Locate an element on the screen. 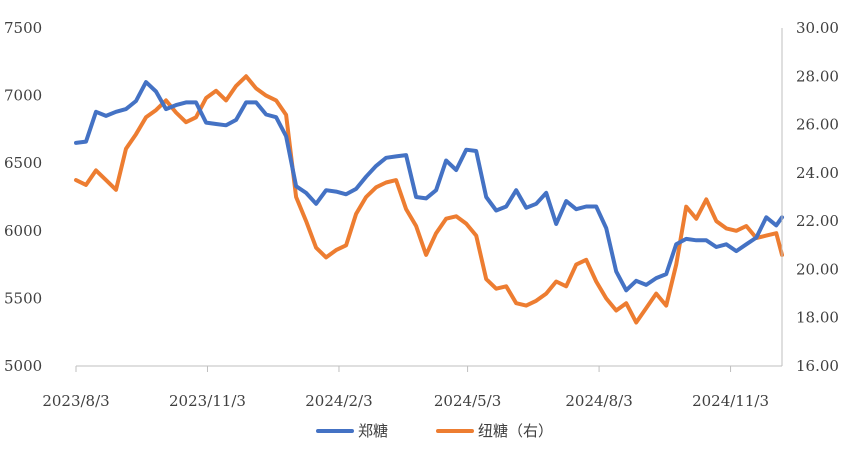 This screenshot has width=865, height=454. y-left-tick-label: 7000 is located at coordinates (23, 96).